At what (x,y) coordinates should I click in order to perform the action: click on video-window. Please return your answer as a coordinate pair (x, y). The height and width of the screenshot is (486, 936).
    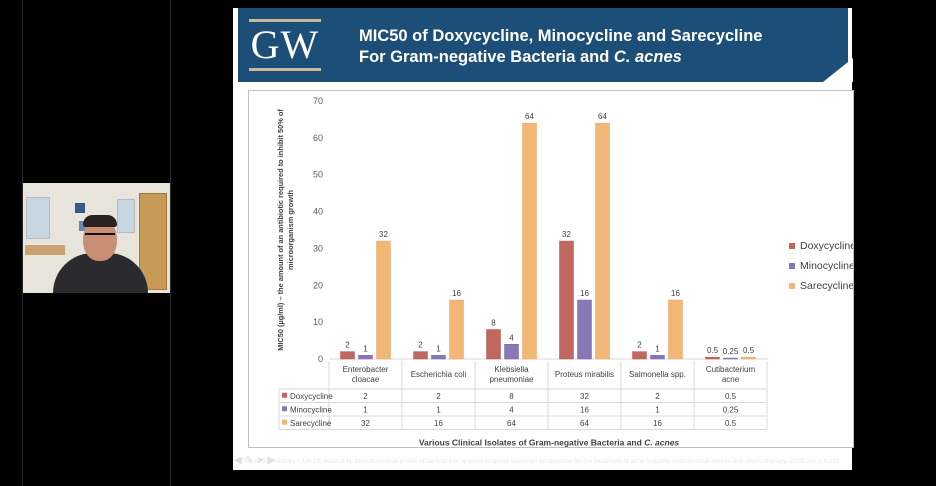
    Looking at the image, I should click on (38, 218).